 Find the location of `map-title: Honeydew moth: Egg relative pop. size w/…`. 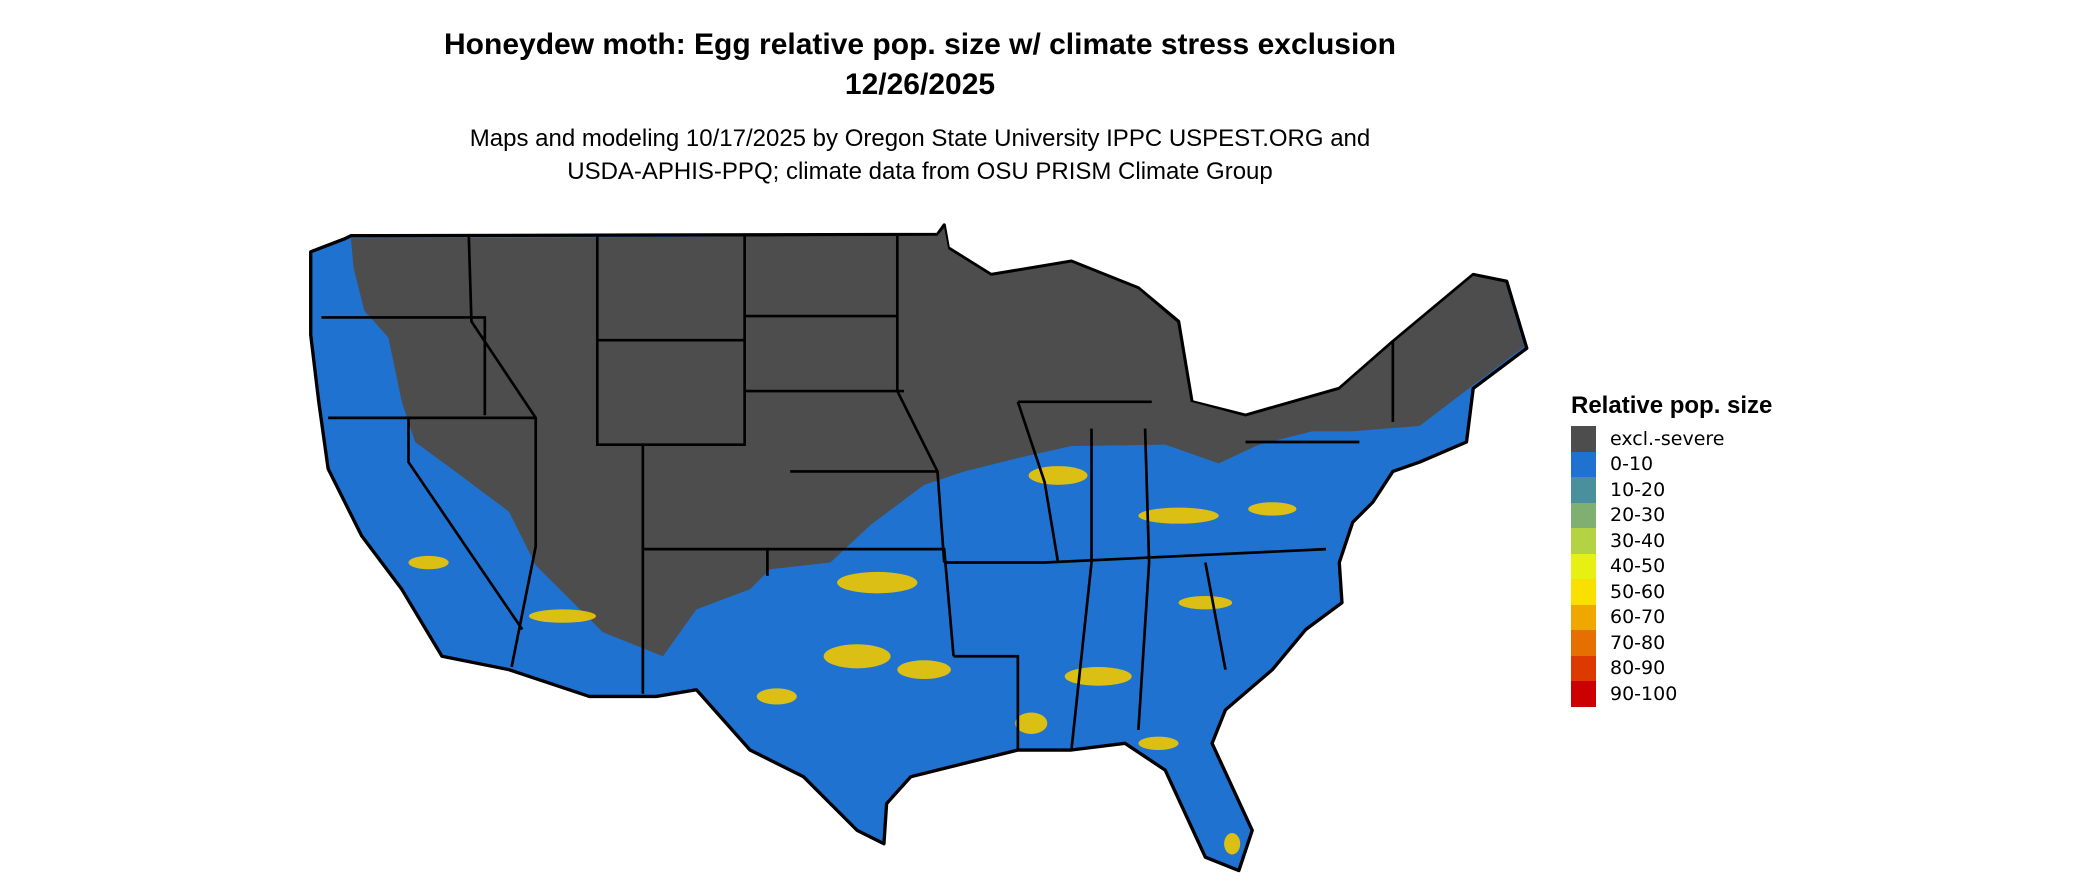

map-title: Honeydew moth: Egg relative pop. size w/… is located at coordinates (920, 44).